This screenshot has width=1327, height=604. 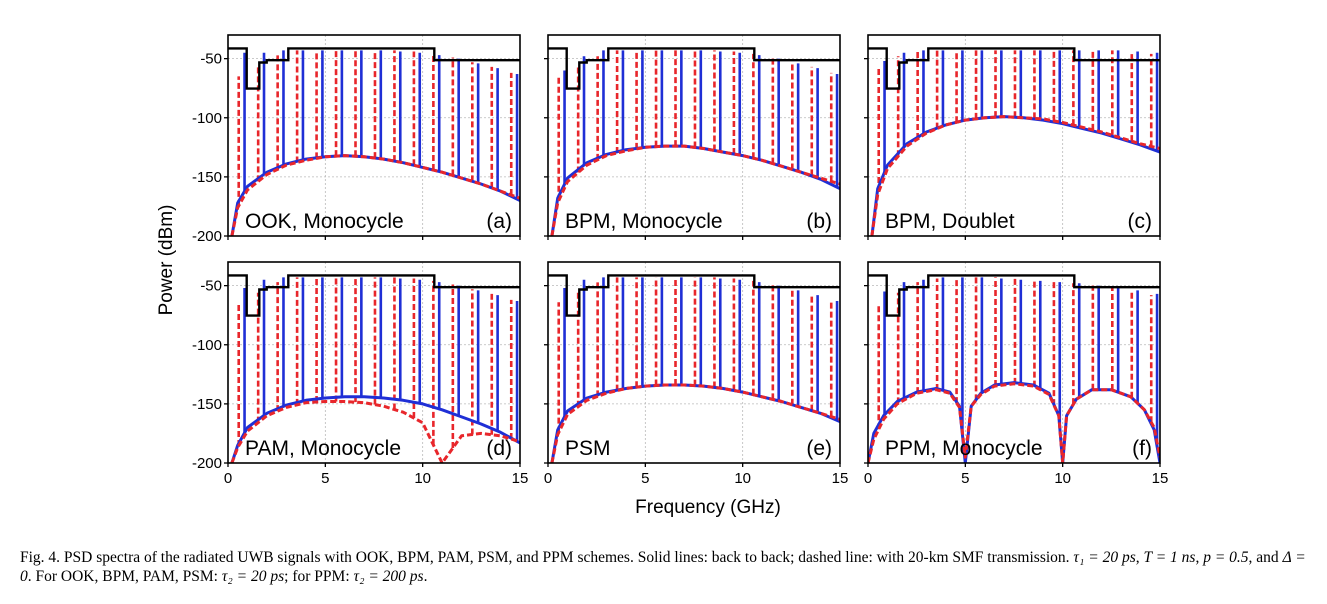 I want to click on panel-letter: (d), so click(x=499, y=448).